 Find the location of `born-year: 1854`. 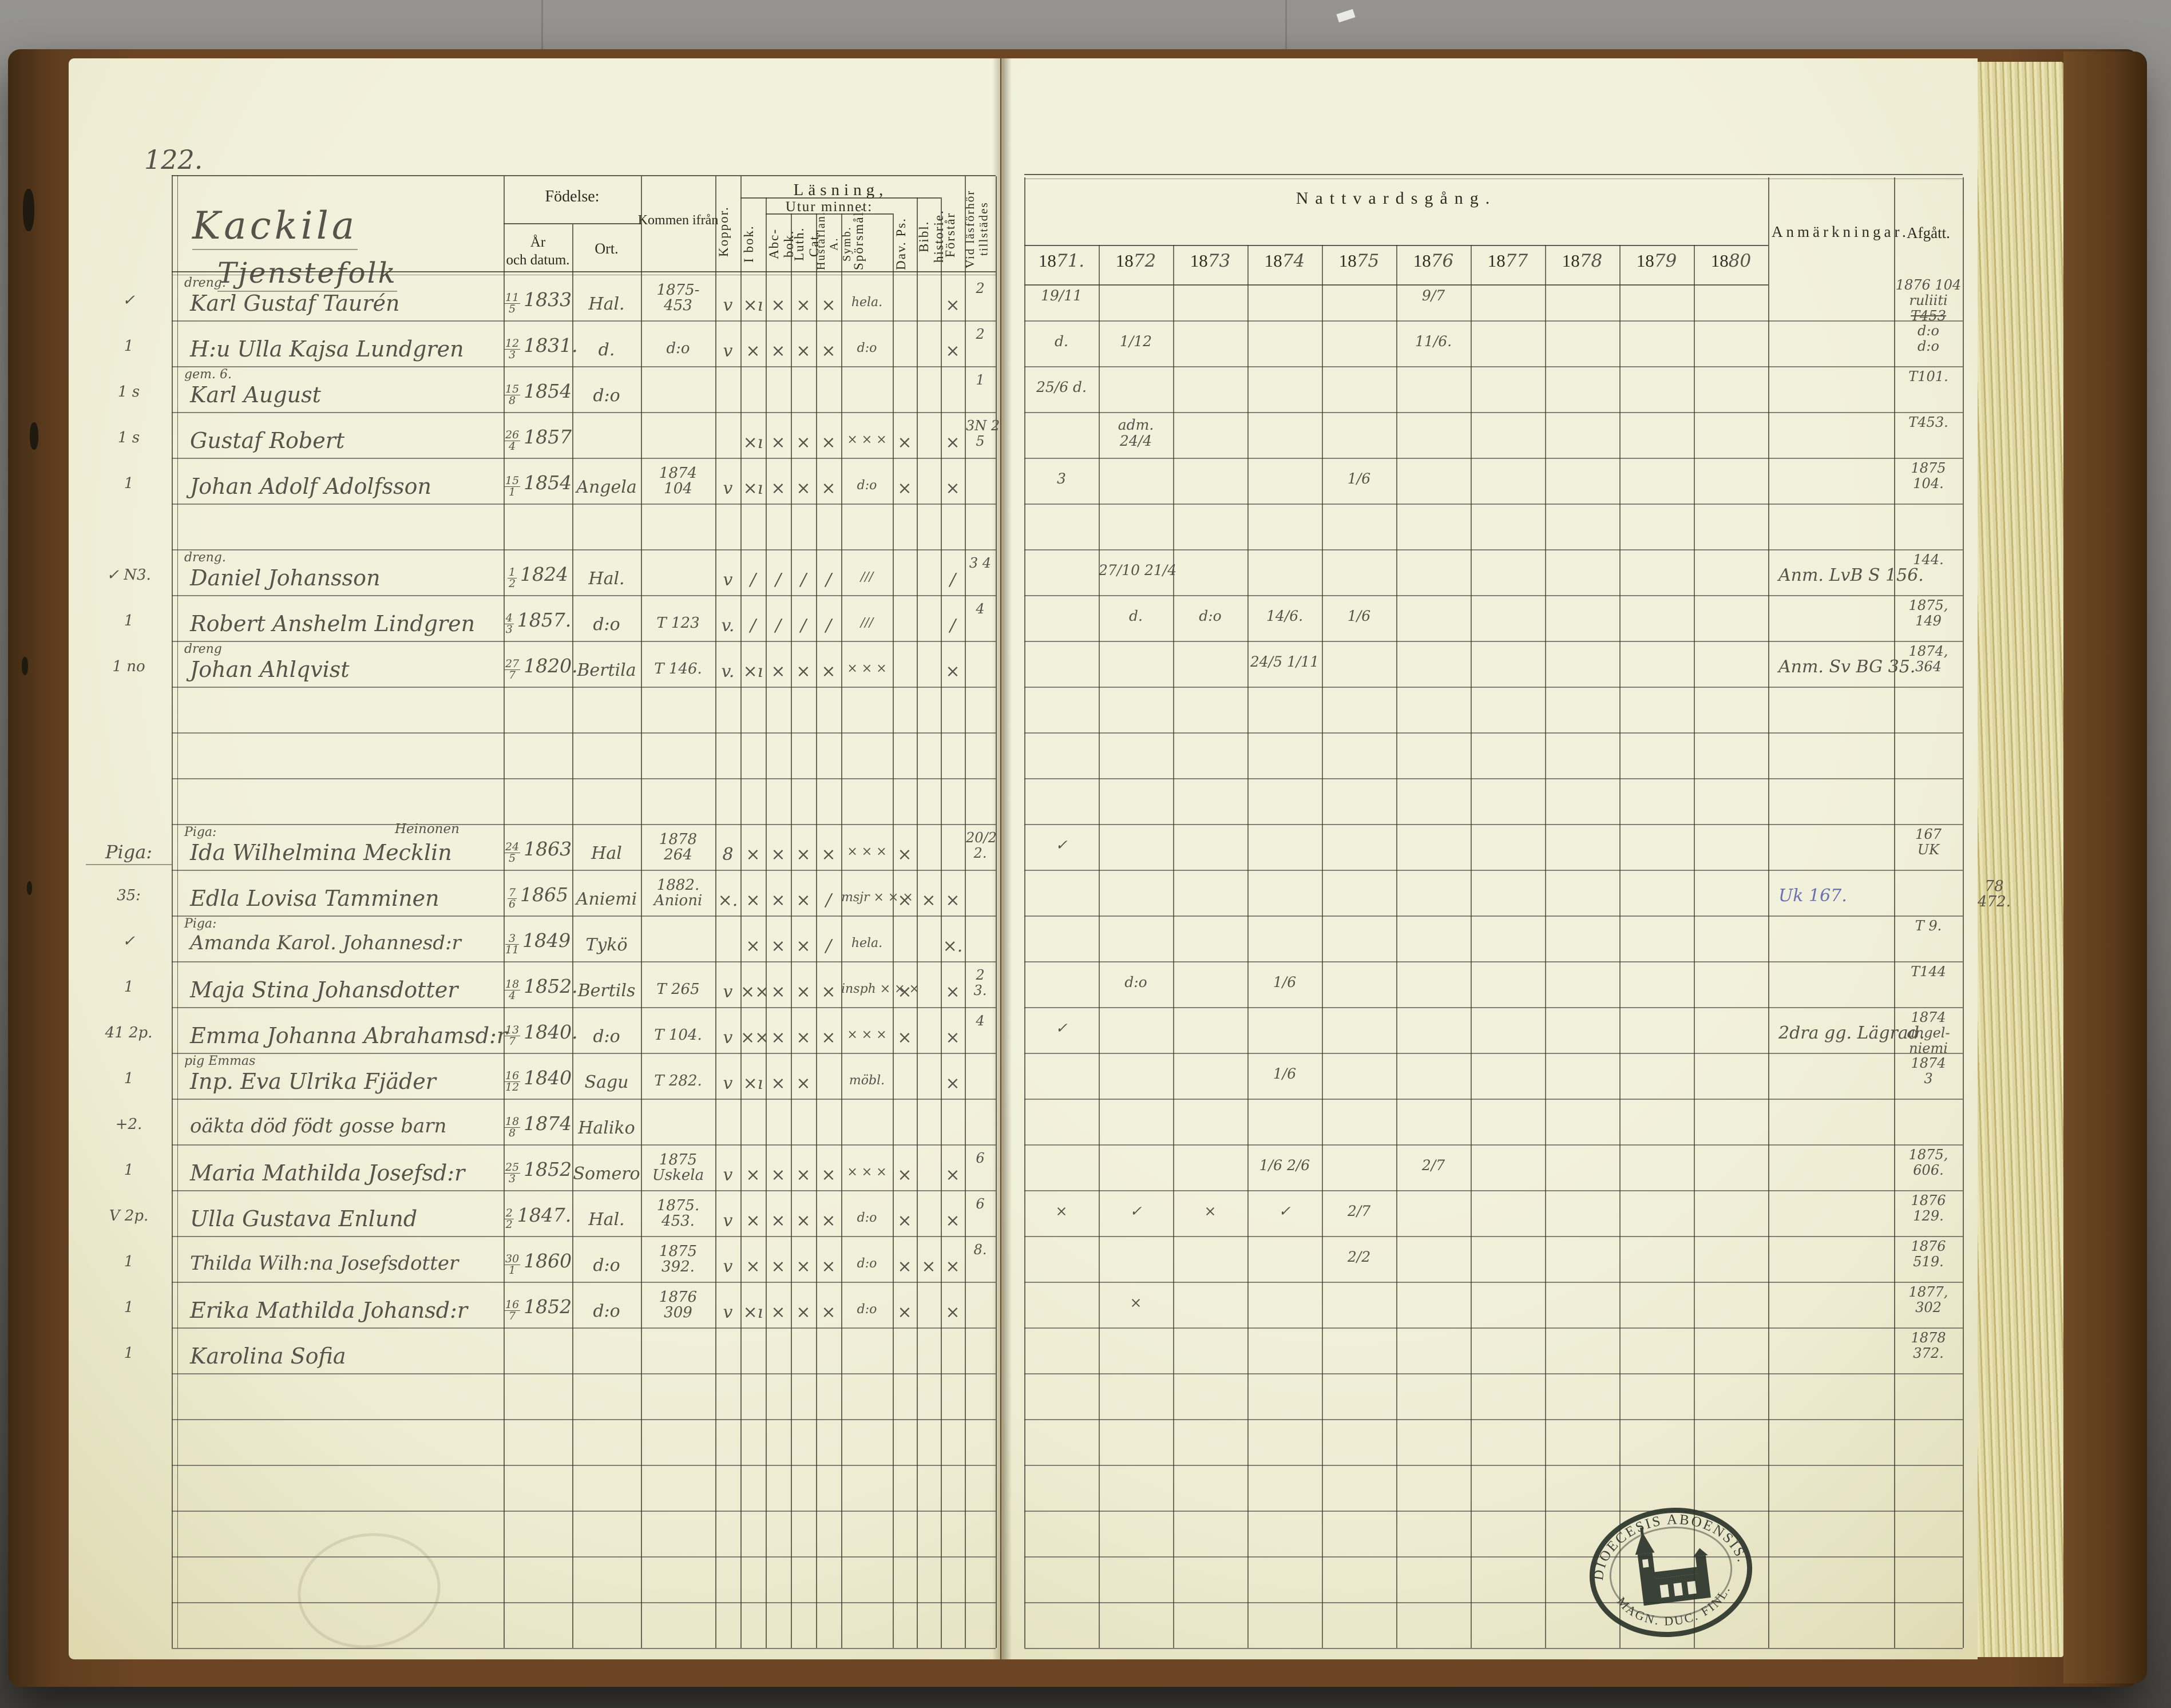

born-year: 1854 is located at coordinates (548, 391).